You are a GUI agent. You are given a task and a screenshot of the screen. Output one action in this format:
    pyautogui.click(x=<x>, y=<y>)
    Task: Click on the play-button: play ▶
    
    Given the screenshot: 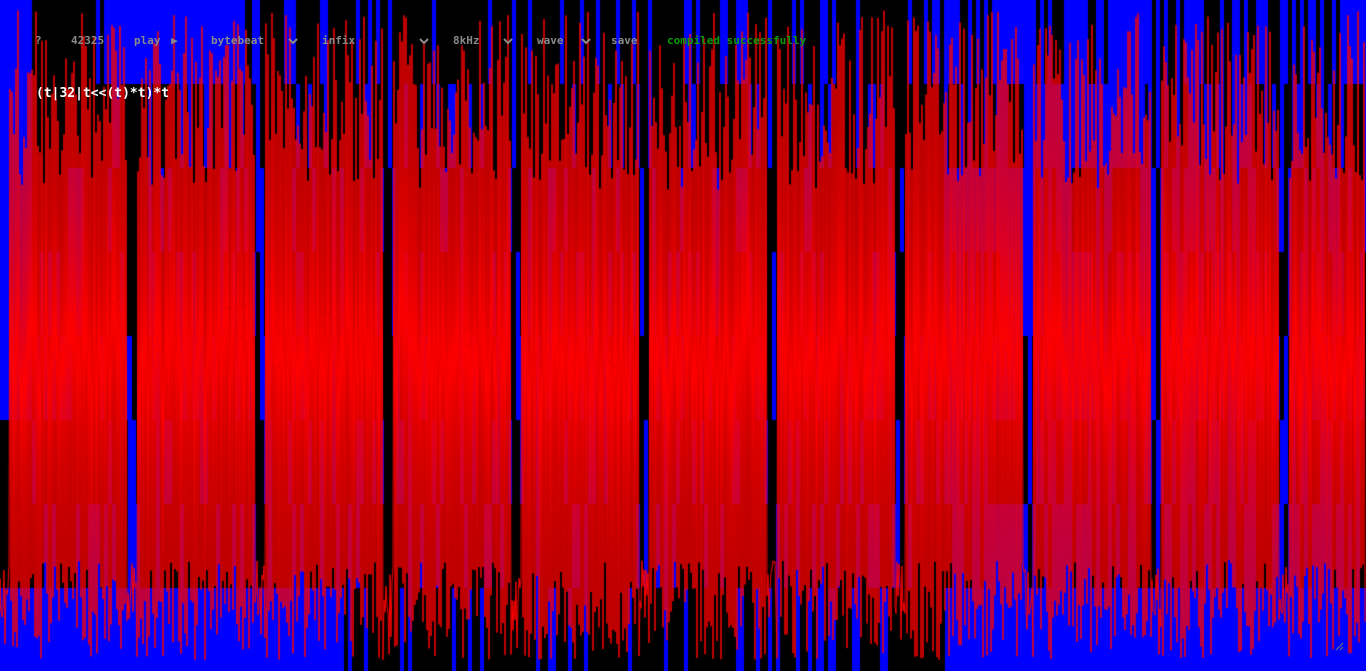 What is the action you would take?
    pyautogui.click(x=156, y=41)
    